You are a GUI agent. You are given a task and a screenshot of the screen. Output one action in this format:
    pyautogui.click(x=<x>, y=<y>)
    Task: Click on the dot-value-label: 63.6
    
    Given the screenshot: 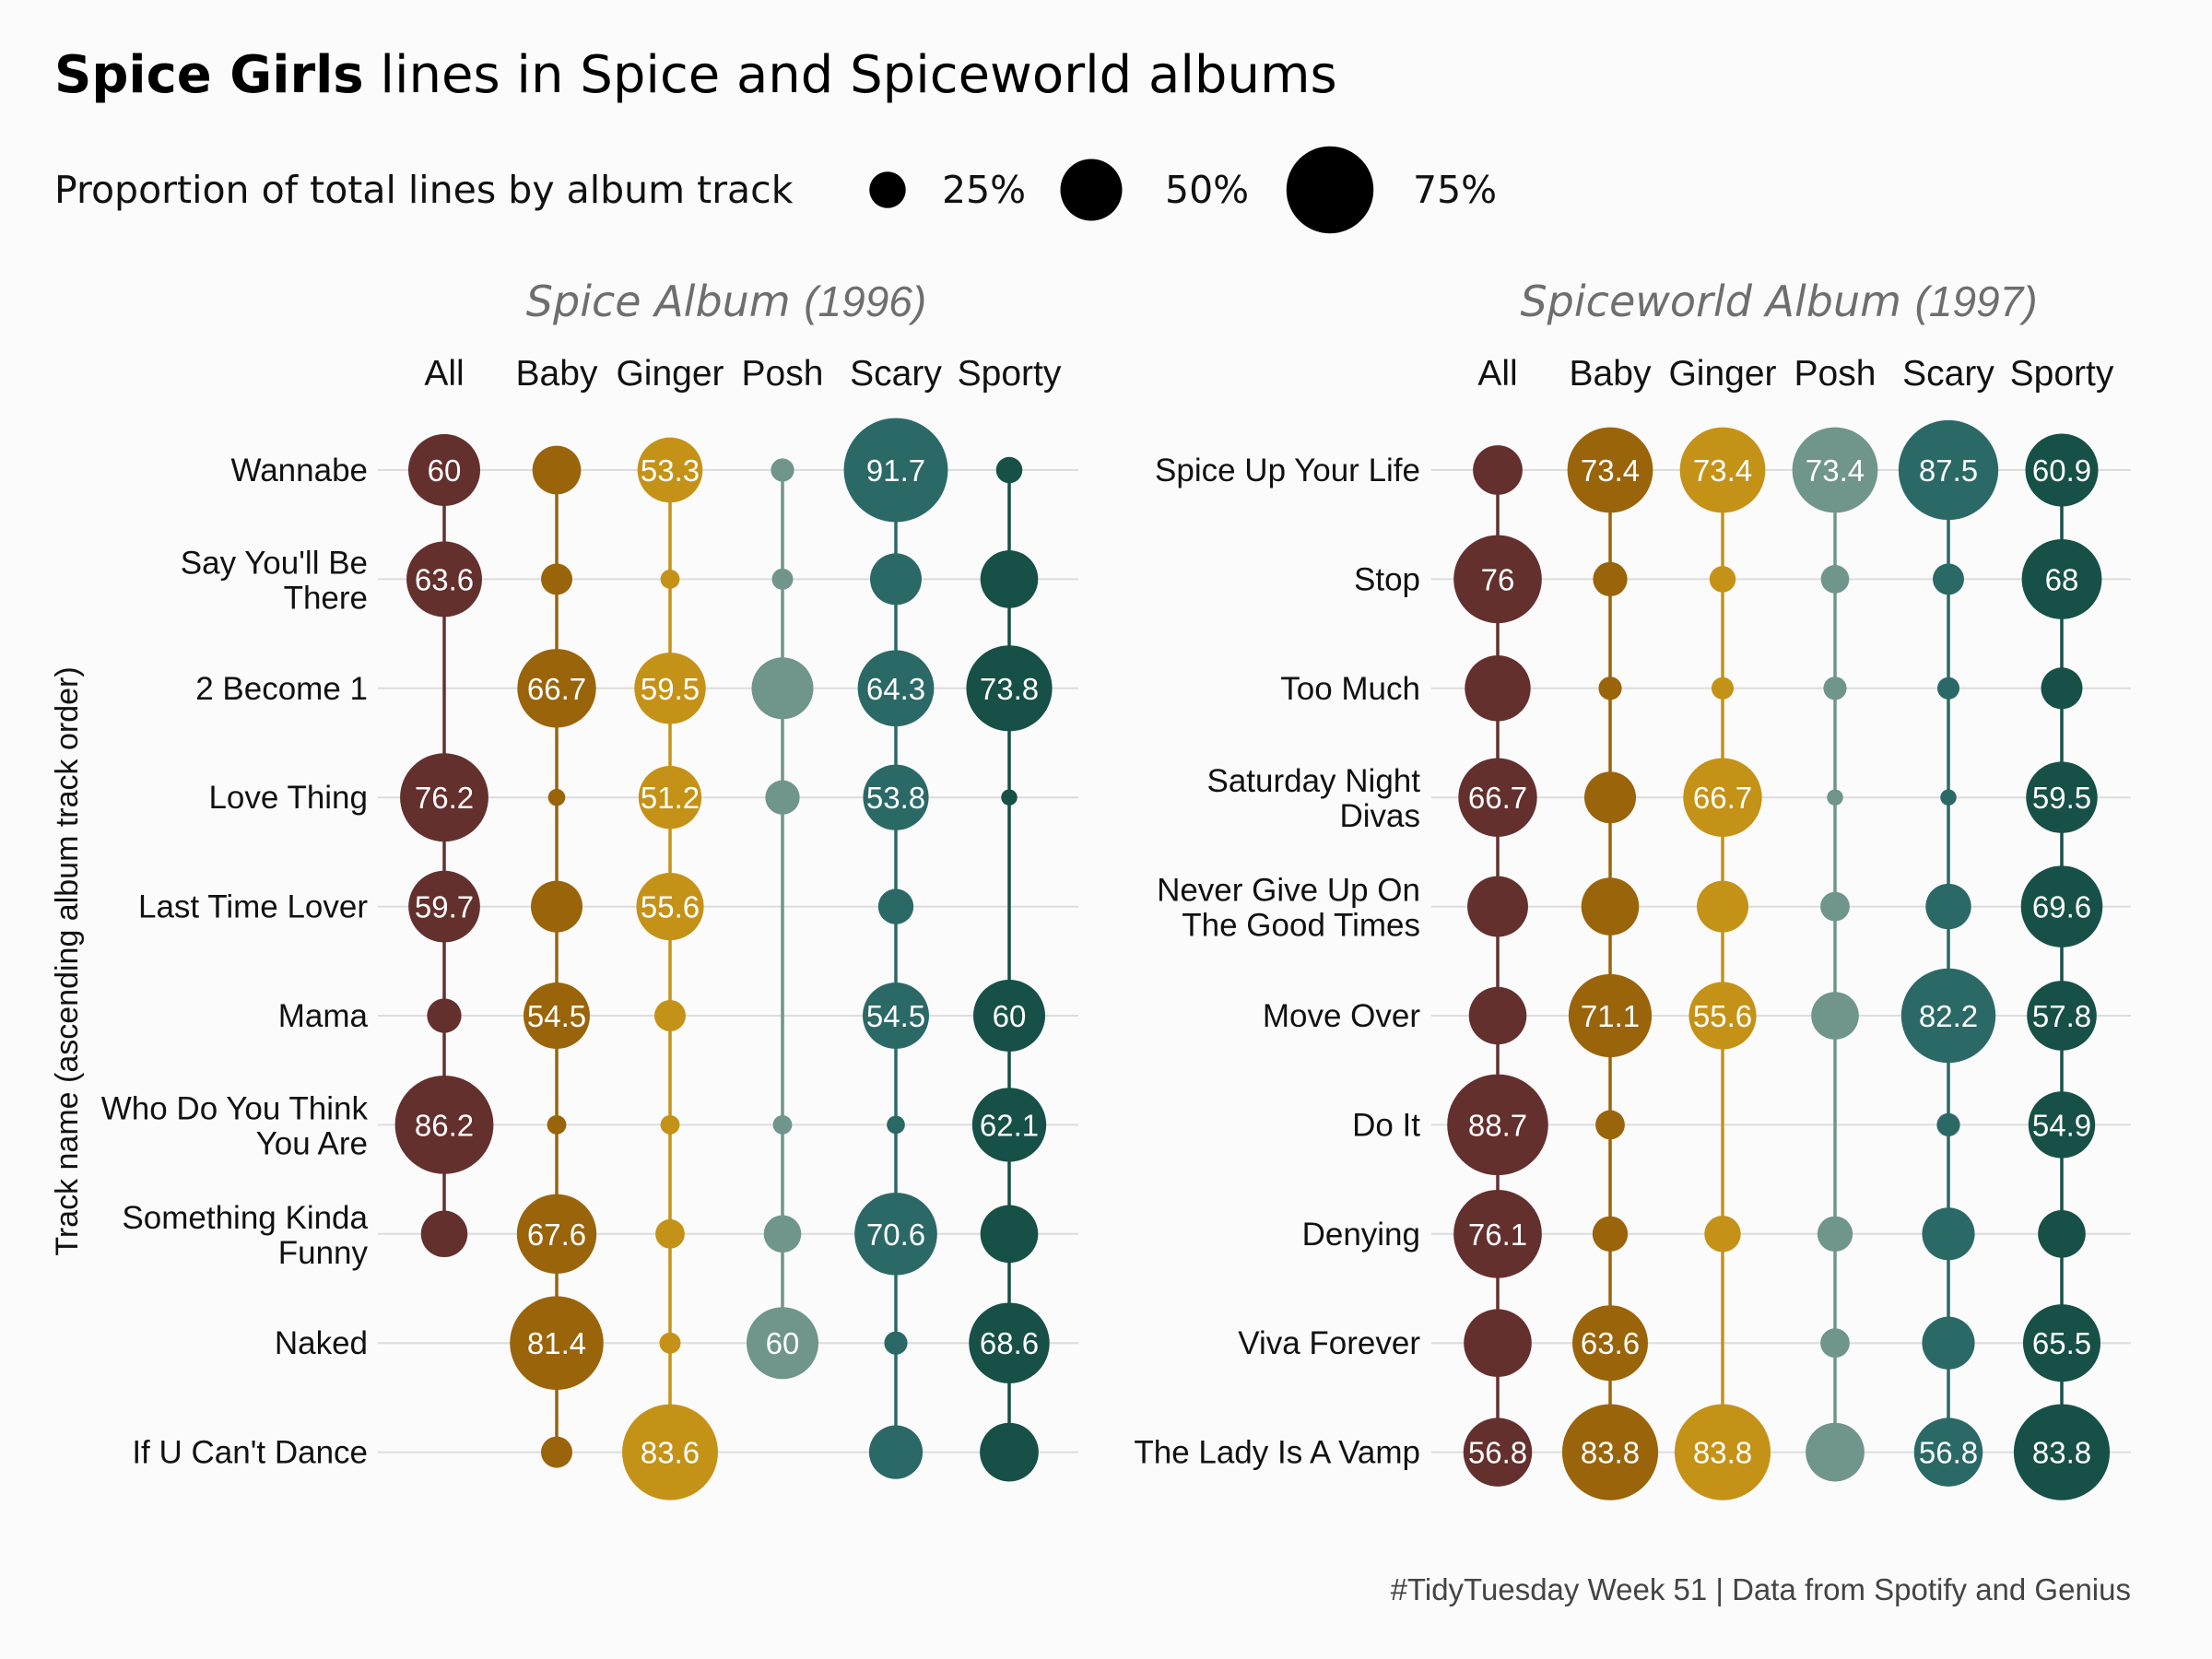 What is the action you would take?
    pyautogui.click(x=1610, y=1343)
    